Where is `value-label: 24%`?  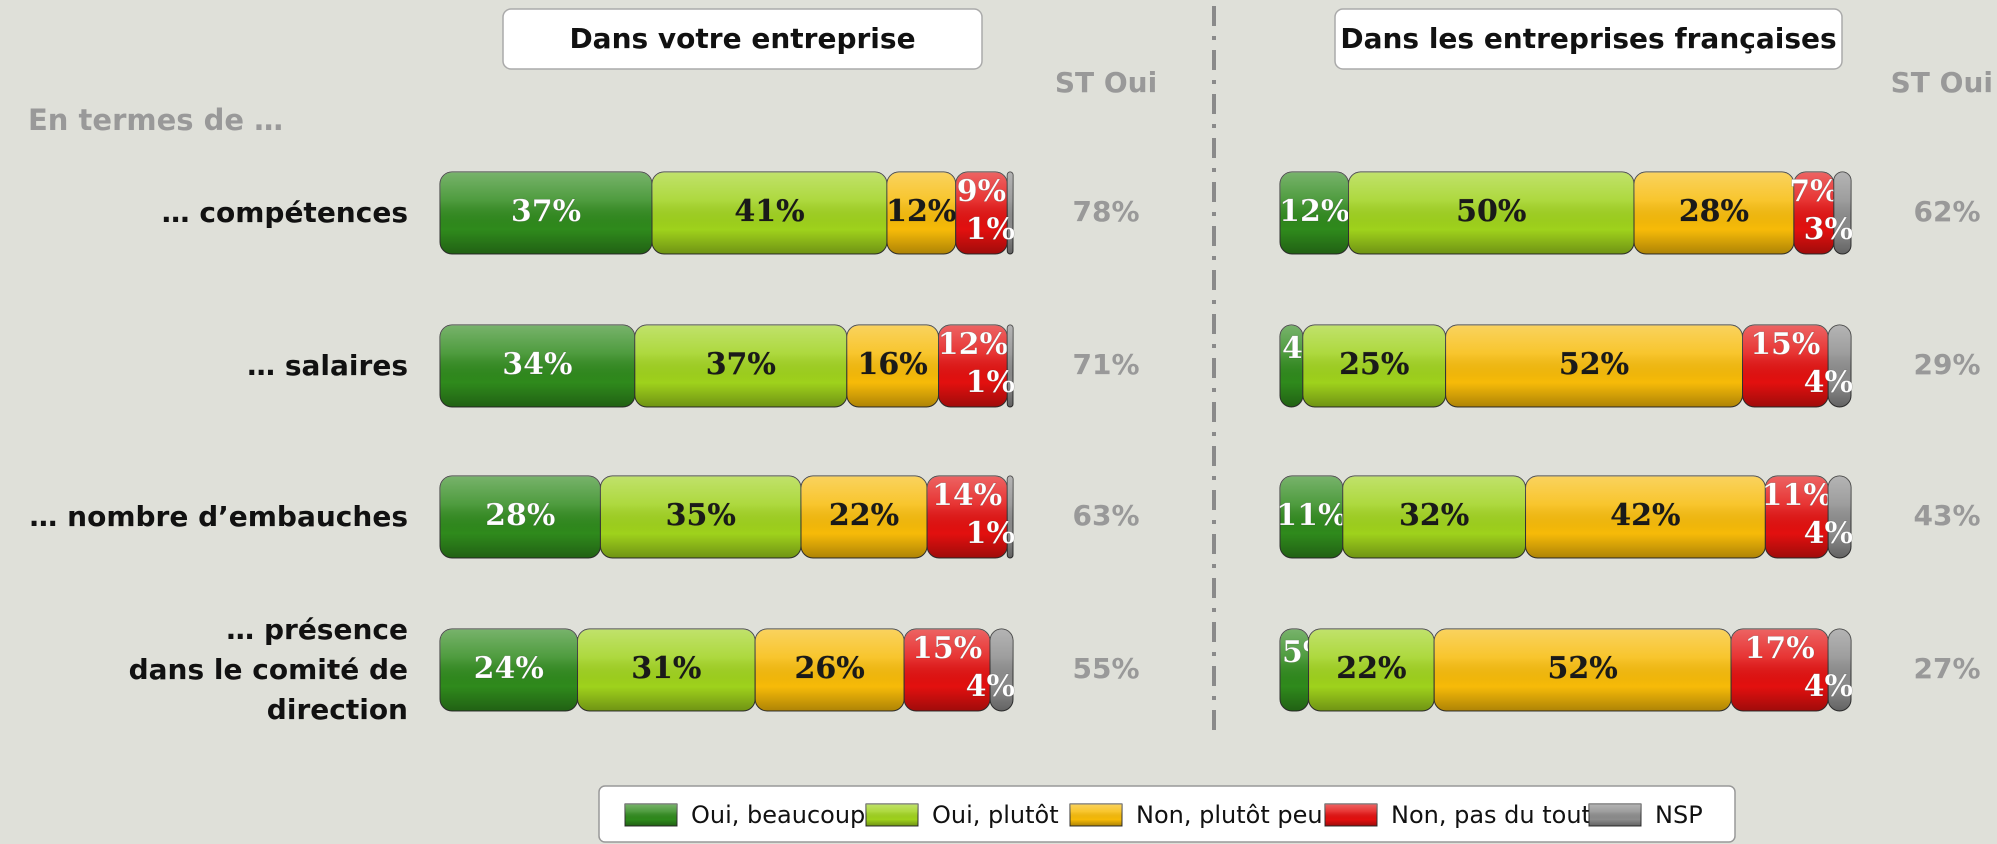
value-label: 24% is located at coordinates (509, 668).